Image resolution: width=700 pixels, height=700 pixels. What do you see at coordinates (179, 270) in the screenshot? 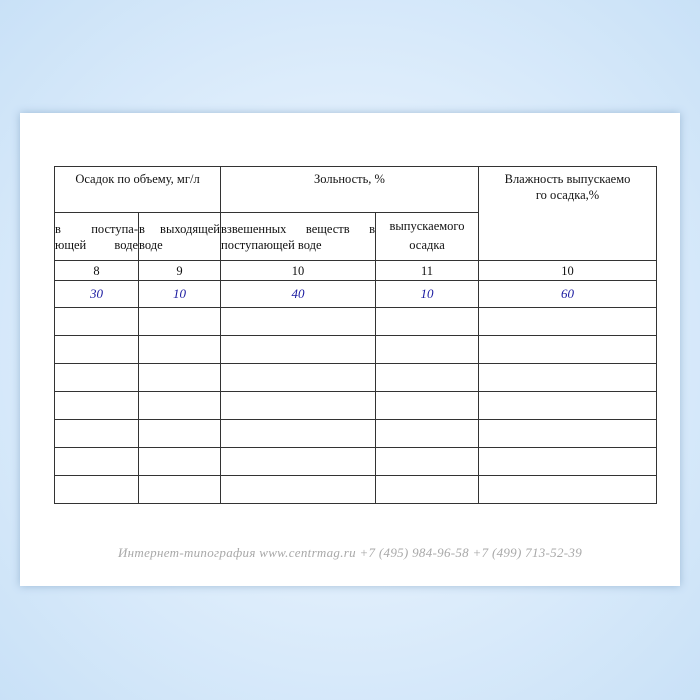
I see `column-number: 9` at bounding box center [179, 270].